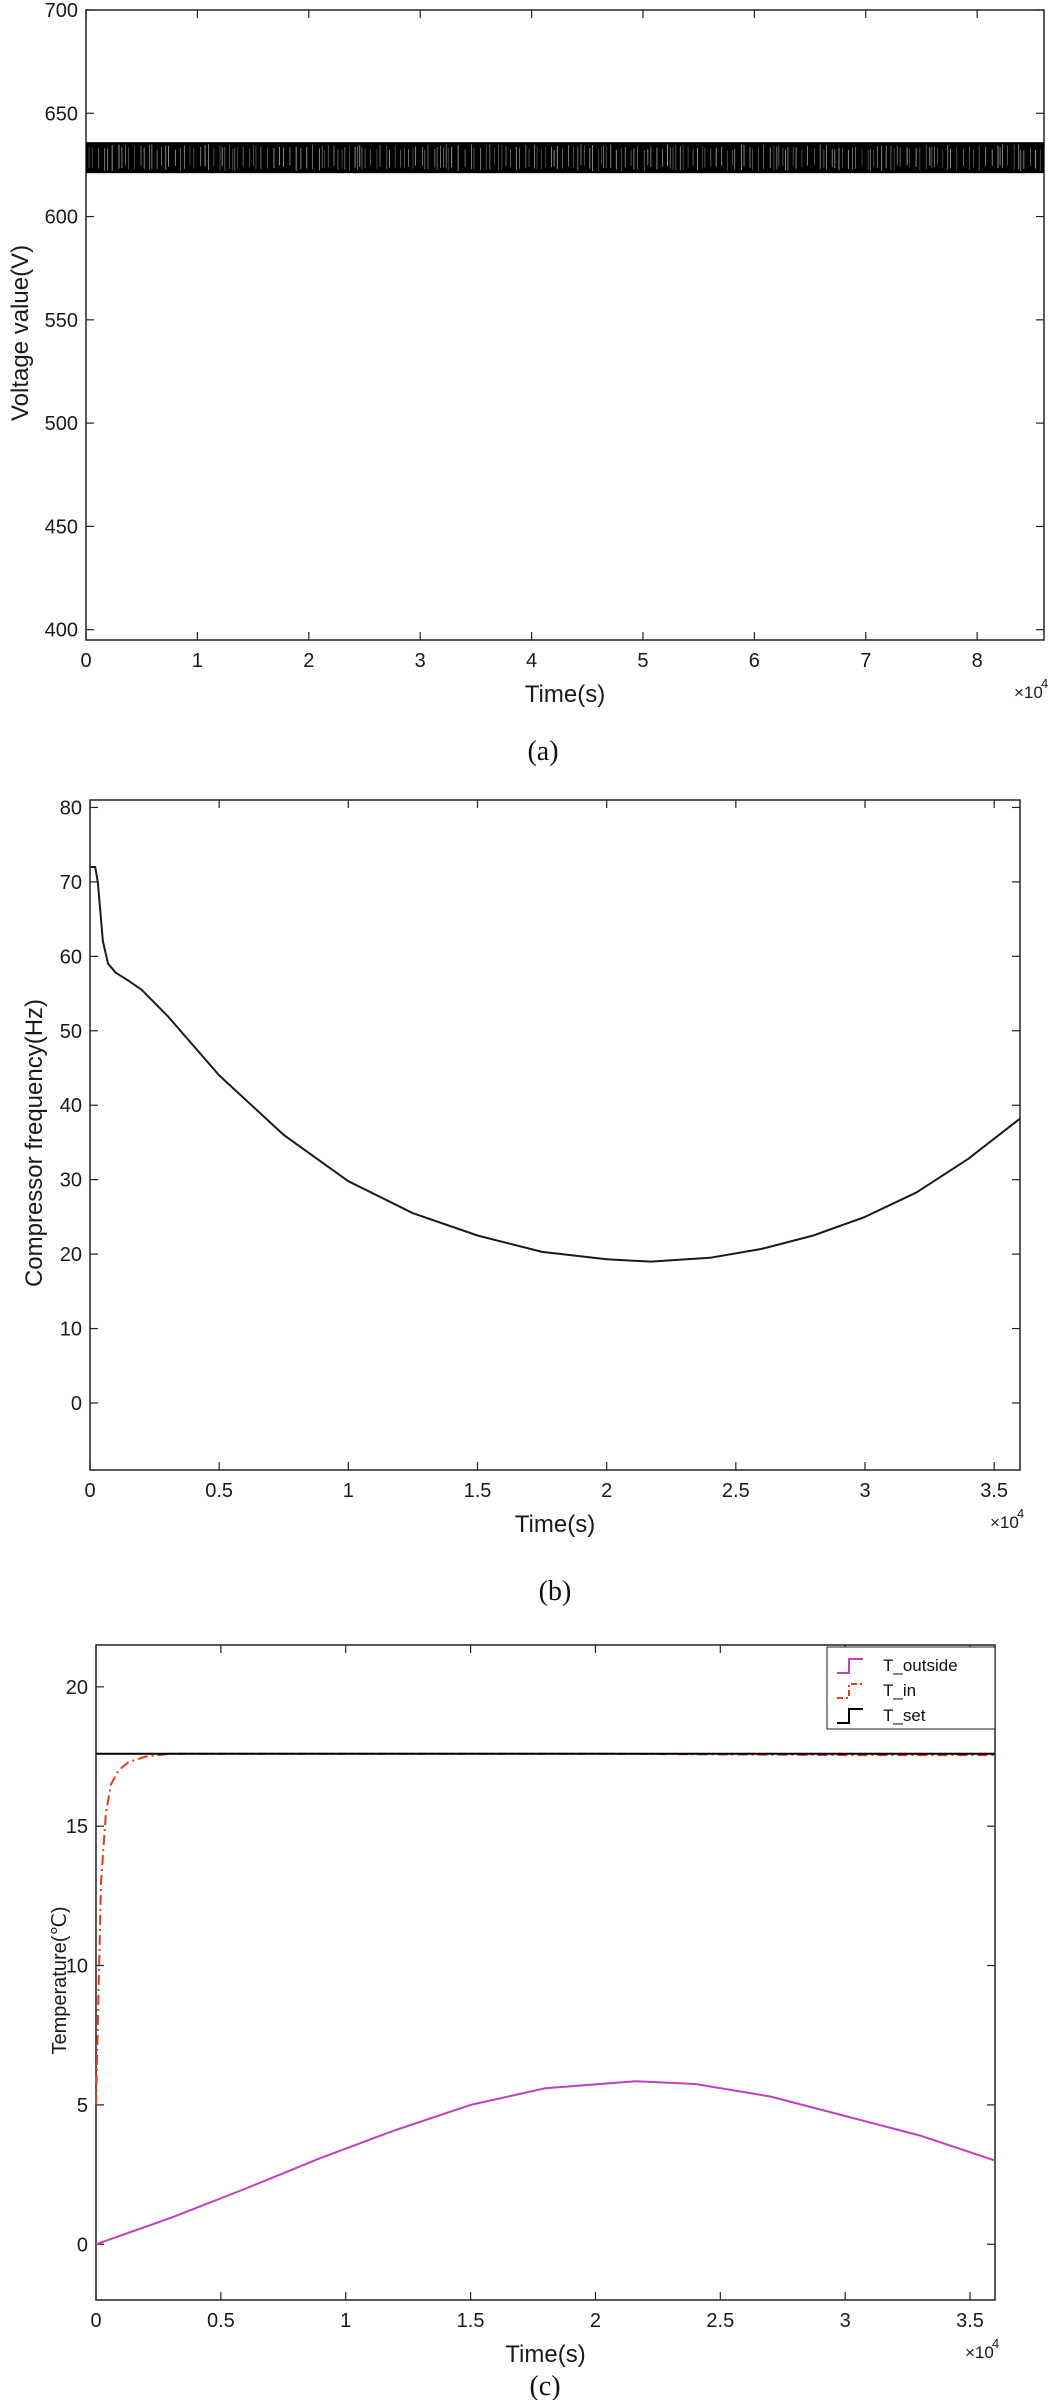 The image size is (1049, 2400). Describe the element at coordinates (60, 1980) in the screenshot. I see `y-axis-label: Temperature(℃)` at that location.